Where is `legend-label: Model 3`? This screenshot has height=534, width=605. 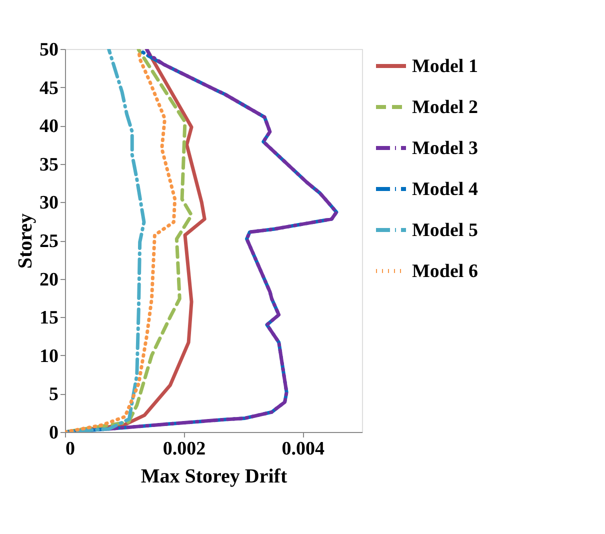 legend-label: Model 3 is located at coordinates (445, 148).